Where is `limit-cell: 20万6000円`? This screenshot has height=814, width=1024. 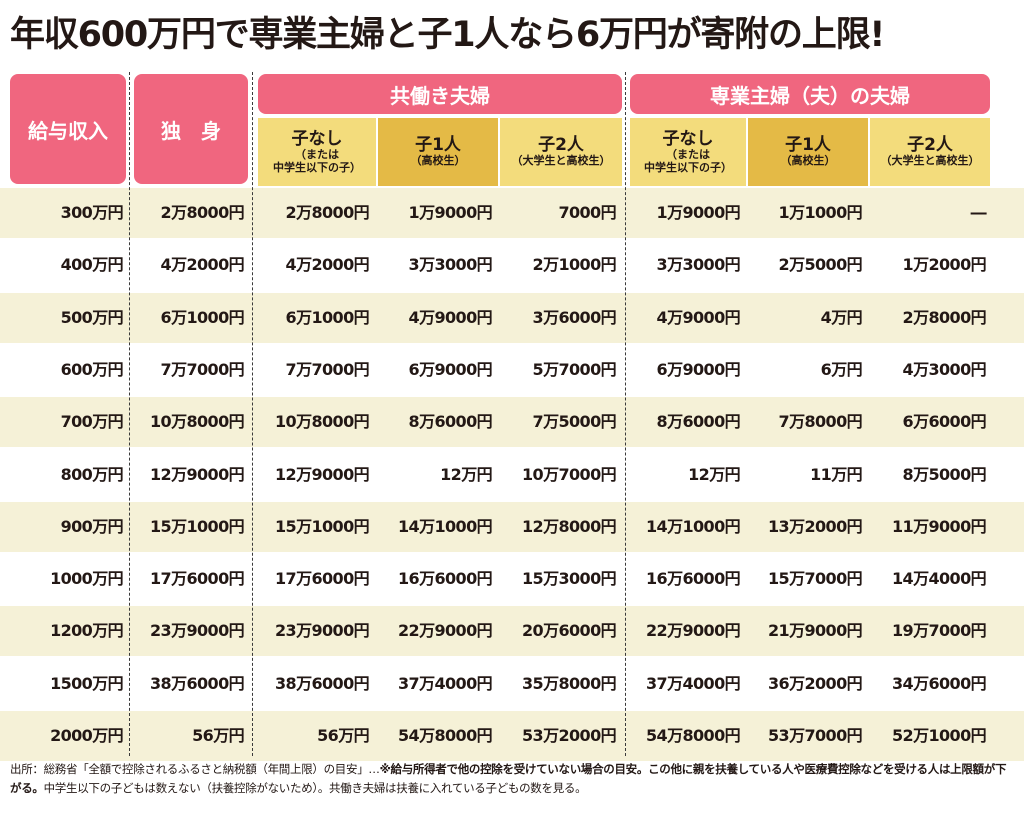
limit-cell: 20万6000円 is located at coordinates (569, 631).